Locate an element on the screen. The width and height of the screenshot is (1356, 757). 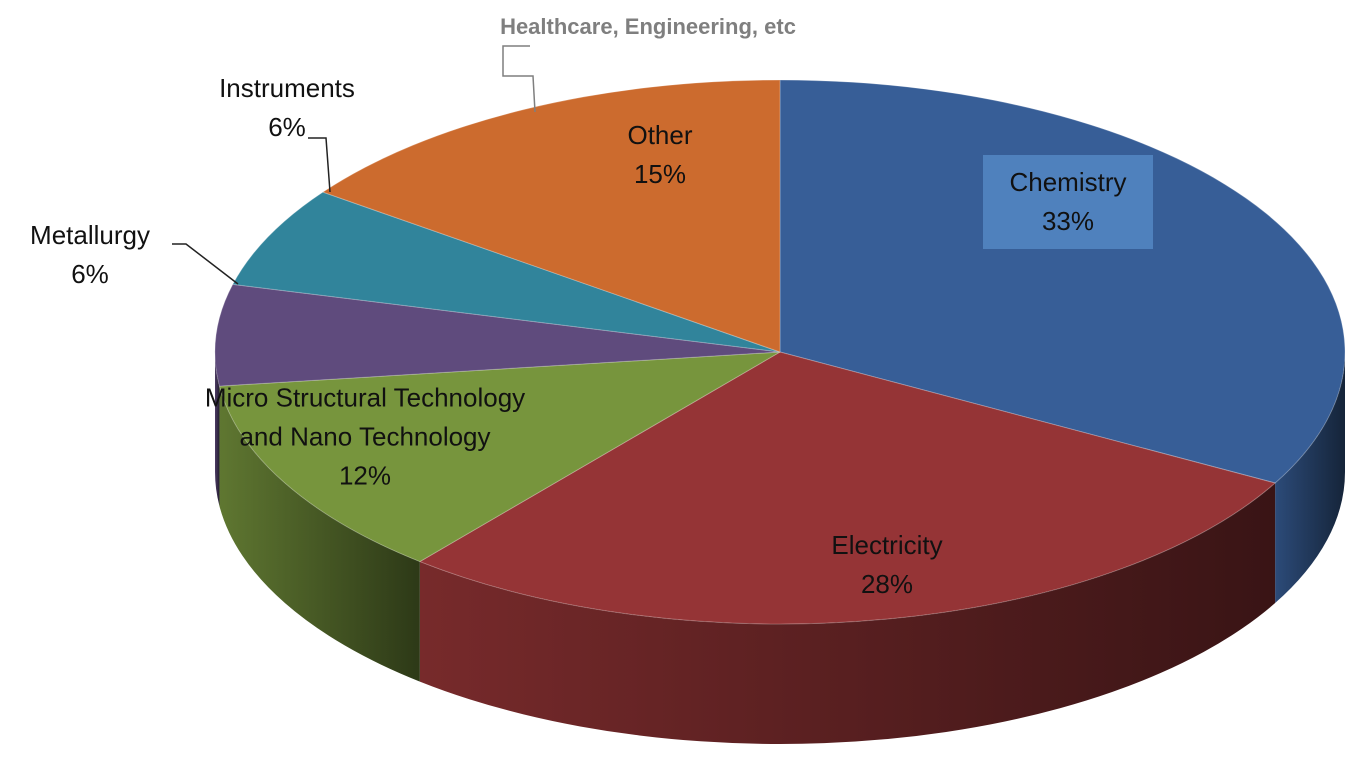
data-label: Chemistry 33% is located at coordinates (1068, 202).